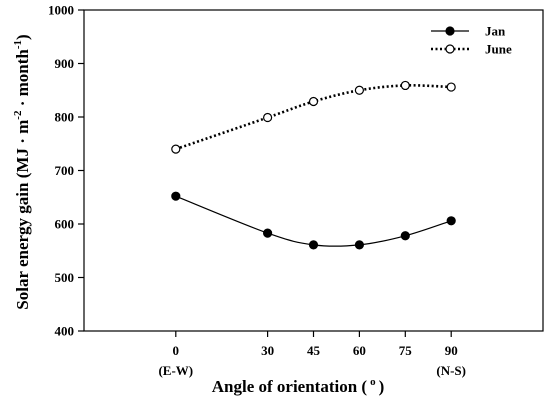  What do you see at coordinates (451, 370) in the screenshot?
I see `x-sub-label: (N-S)` at bounding box center [451, 370].